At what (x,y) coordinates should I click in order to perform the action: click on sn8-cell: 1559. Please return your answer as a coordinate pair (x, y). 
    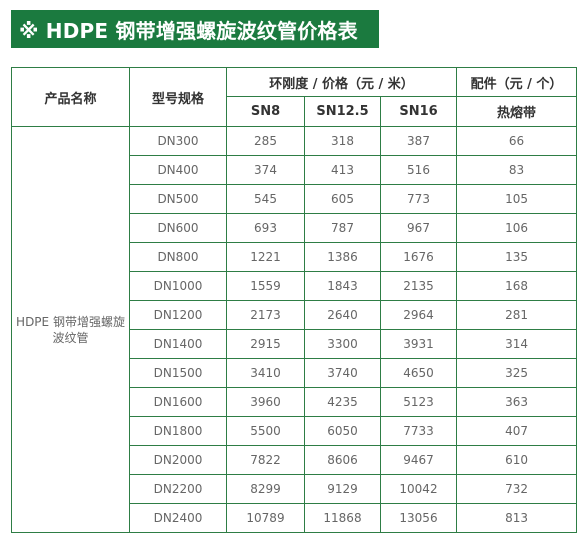
    Looking at the image, I should click on (265, 286).